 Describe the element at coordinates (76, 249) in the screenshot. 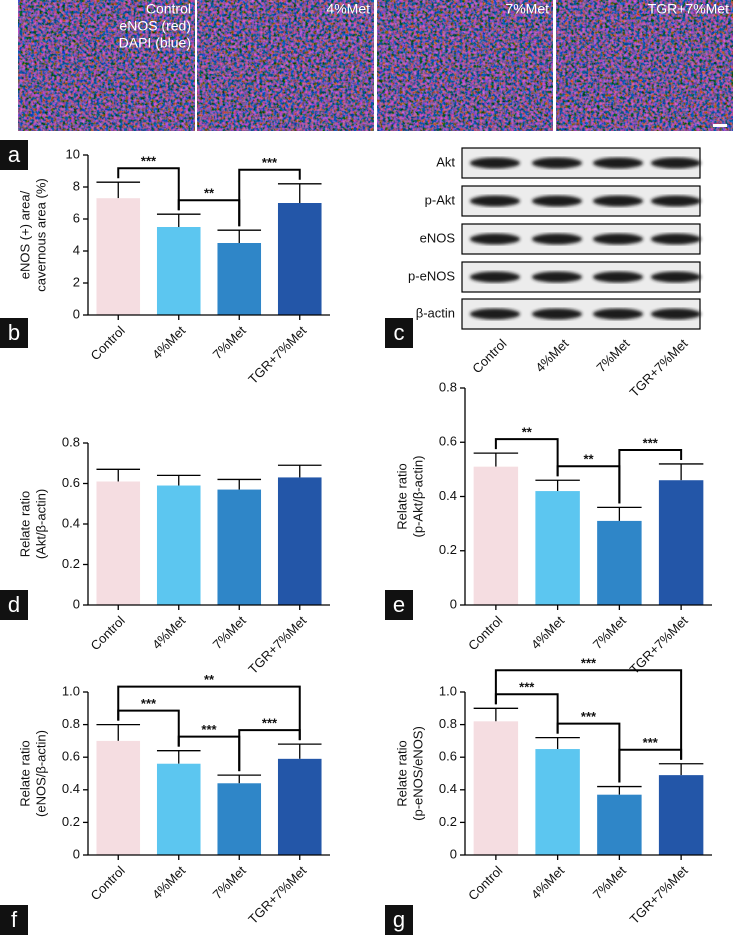

I see `y-tick-label: 4` at that location.